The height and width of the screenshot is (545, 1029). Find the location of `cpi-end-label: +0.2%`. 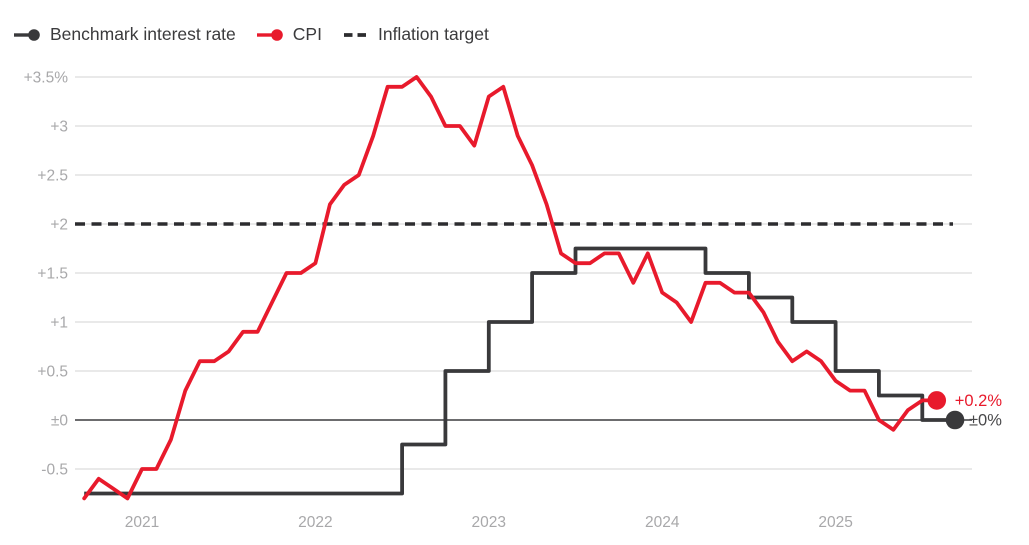

cpi-end-label: +0.2% is located at coordinates (979, 401).